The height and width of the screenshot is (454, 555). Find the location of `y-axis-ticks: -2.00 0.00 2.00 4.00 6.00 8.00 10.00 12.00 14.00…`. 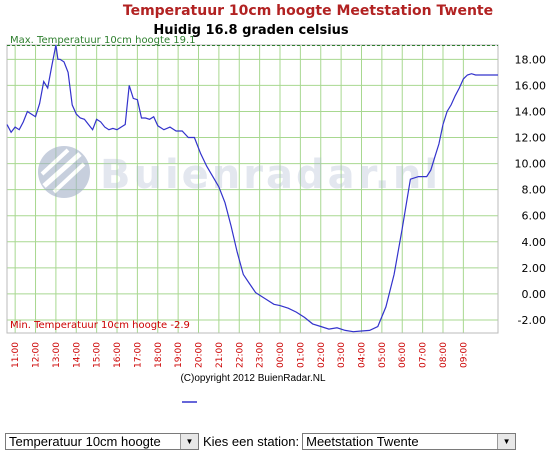

y-axis-ticks: -2.00 0.00 2.00 4.00 6.00 8.00 10.00 12.00 14.00… is located at coordinates (531, 190).